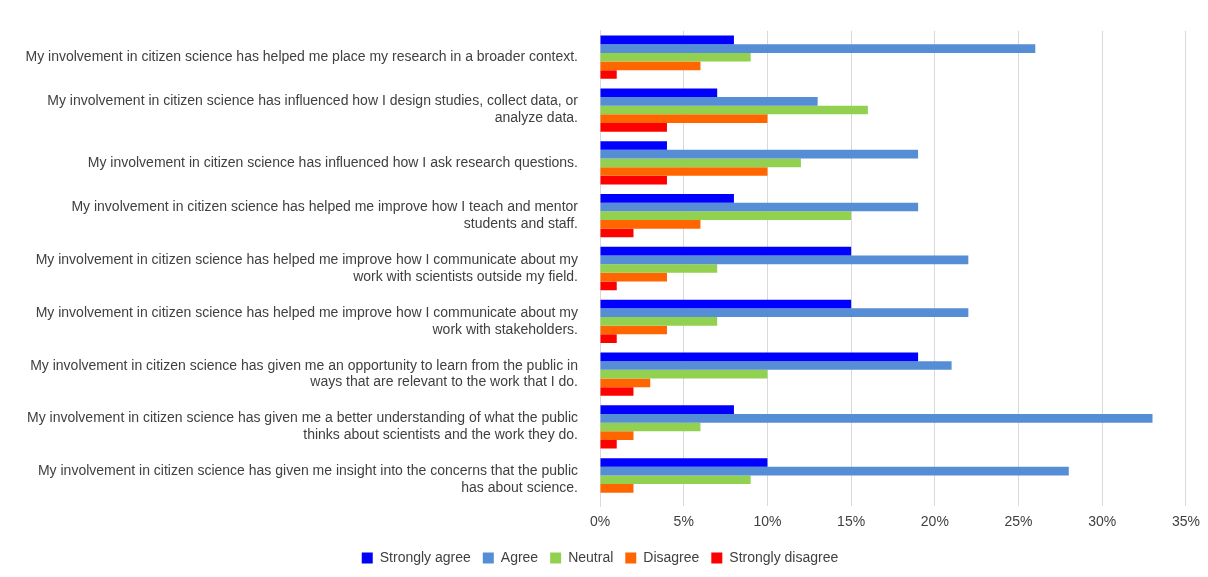  I want to click on legend-label: Strongly agree, so click(425, 556).